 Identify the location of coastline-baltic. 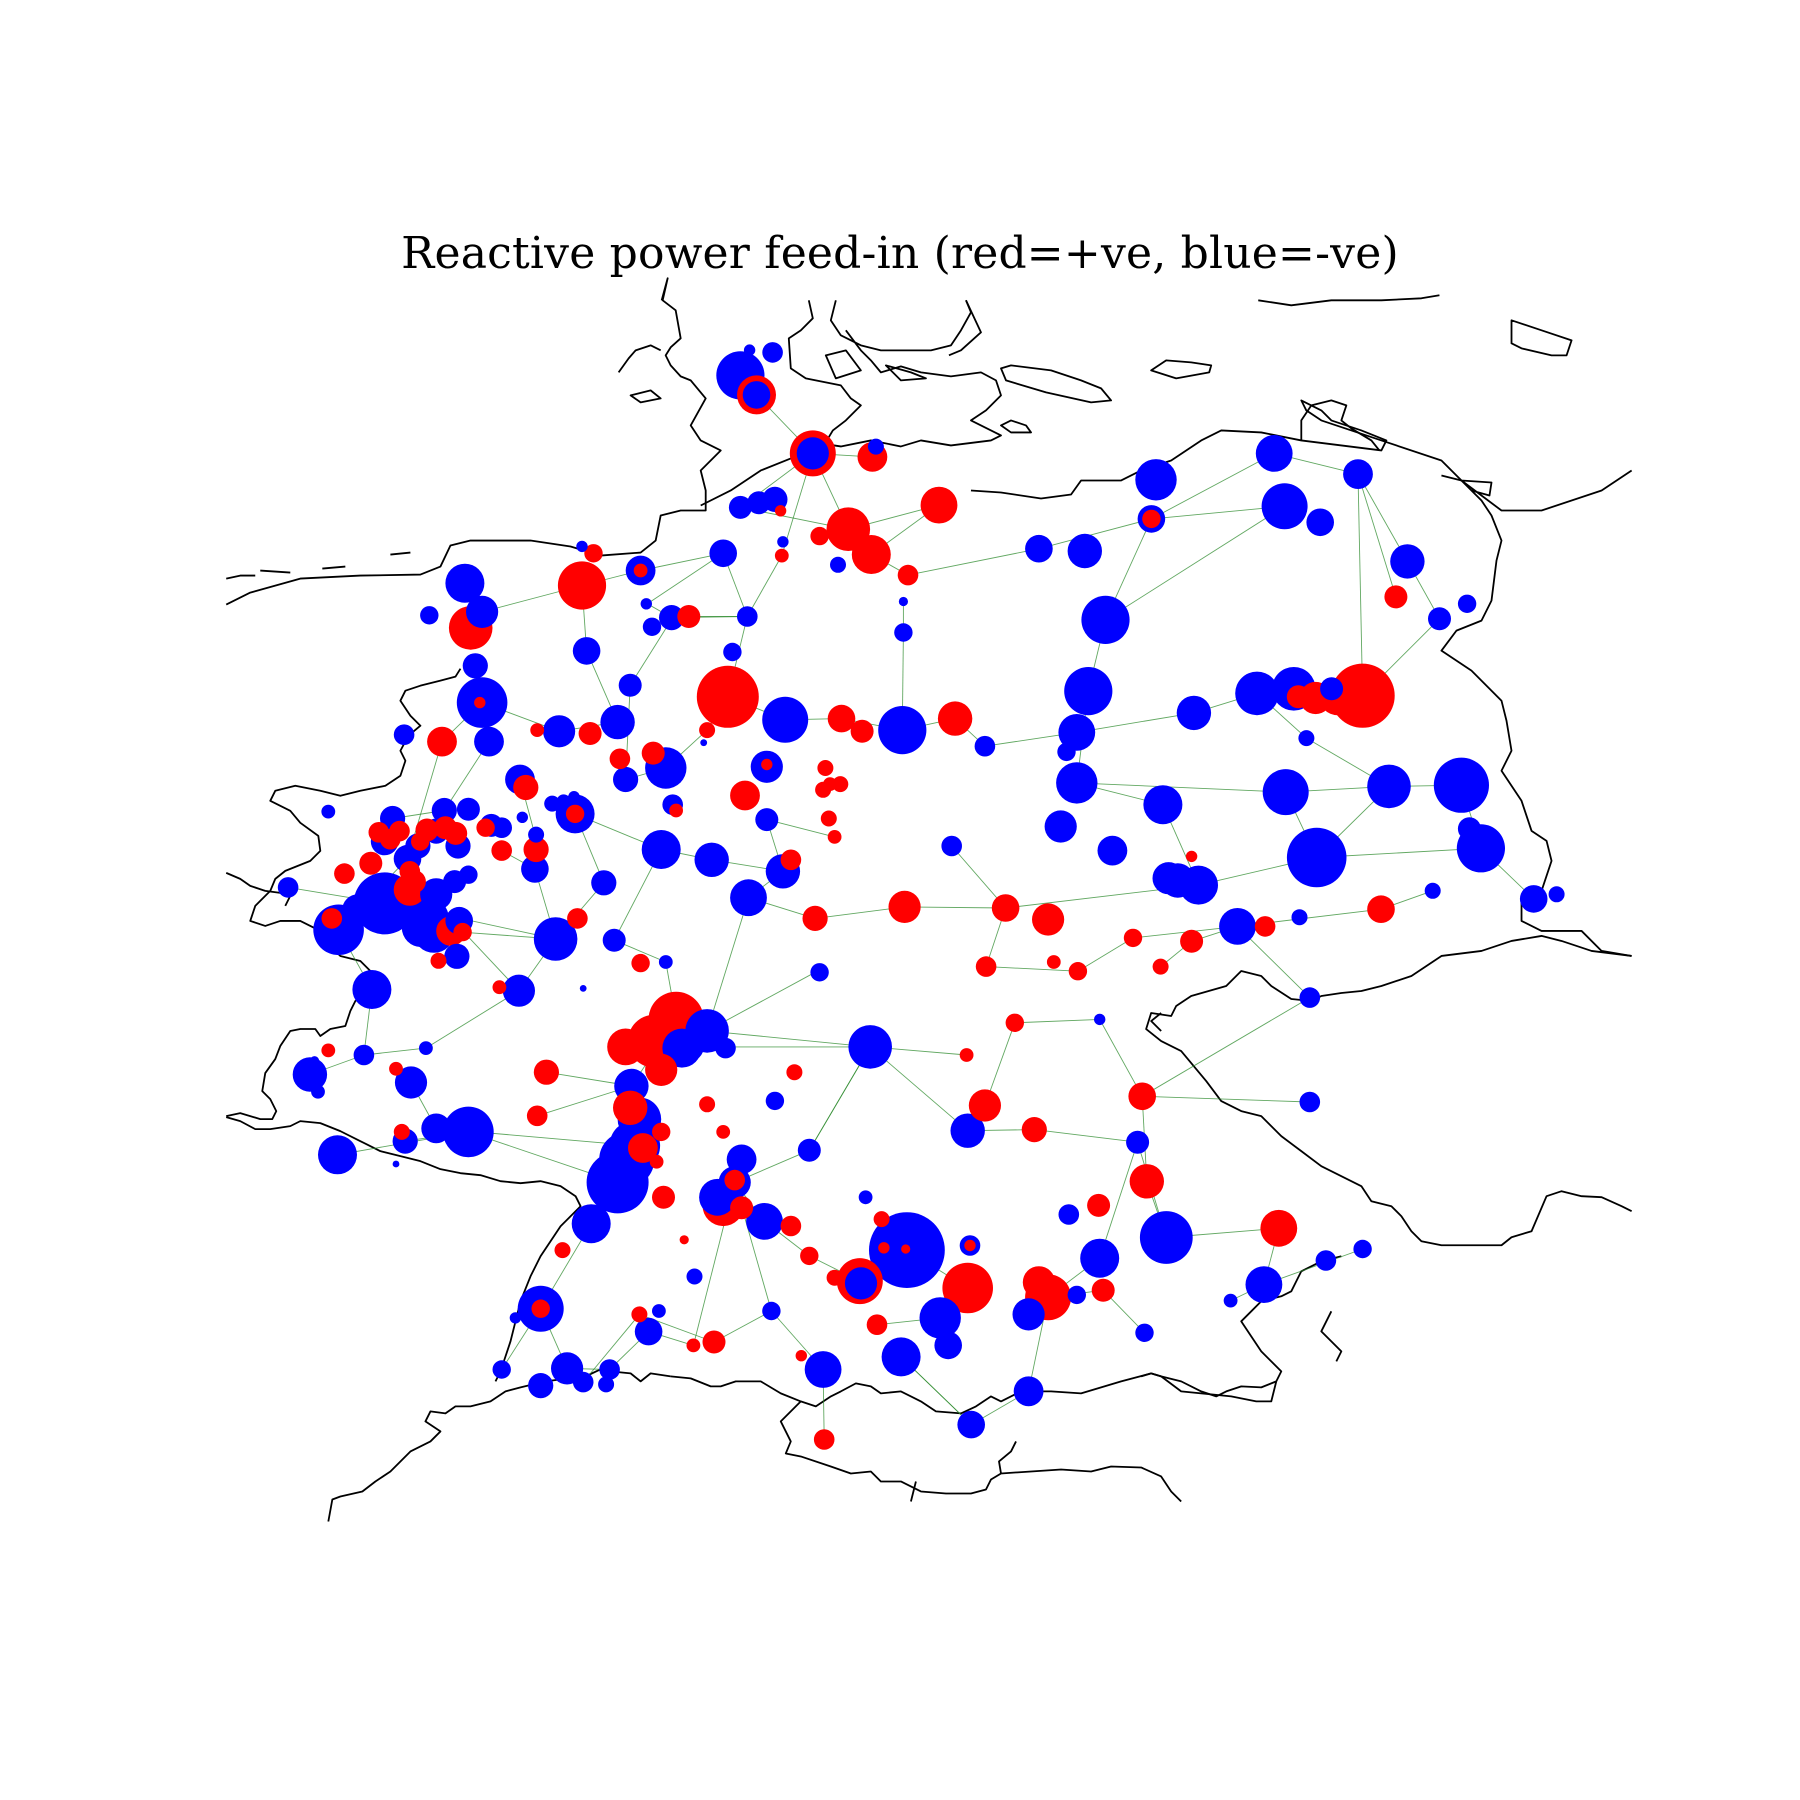
(901, 373).